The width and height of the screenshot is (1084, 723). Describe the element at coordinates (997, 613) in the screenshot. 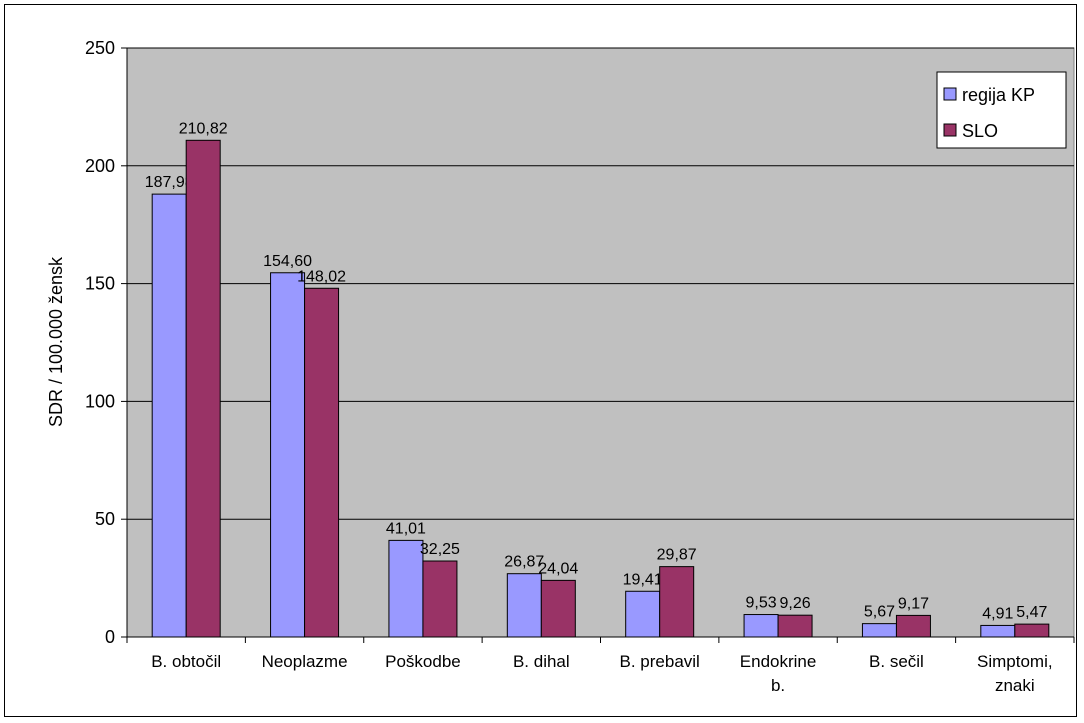

I see `data-label: 4,91` at that location.